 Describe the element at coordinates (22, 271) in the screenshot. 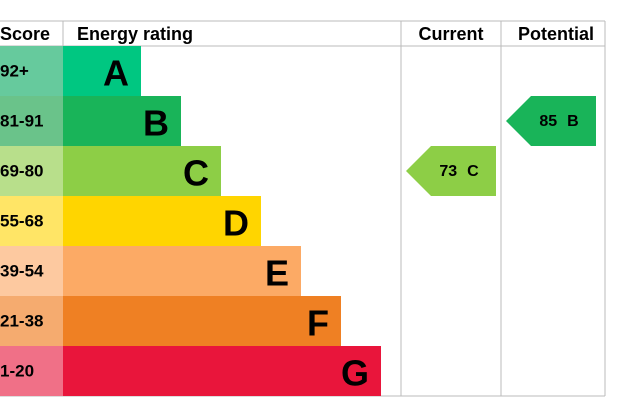

I see `score-label: 39-54` at that location.